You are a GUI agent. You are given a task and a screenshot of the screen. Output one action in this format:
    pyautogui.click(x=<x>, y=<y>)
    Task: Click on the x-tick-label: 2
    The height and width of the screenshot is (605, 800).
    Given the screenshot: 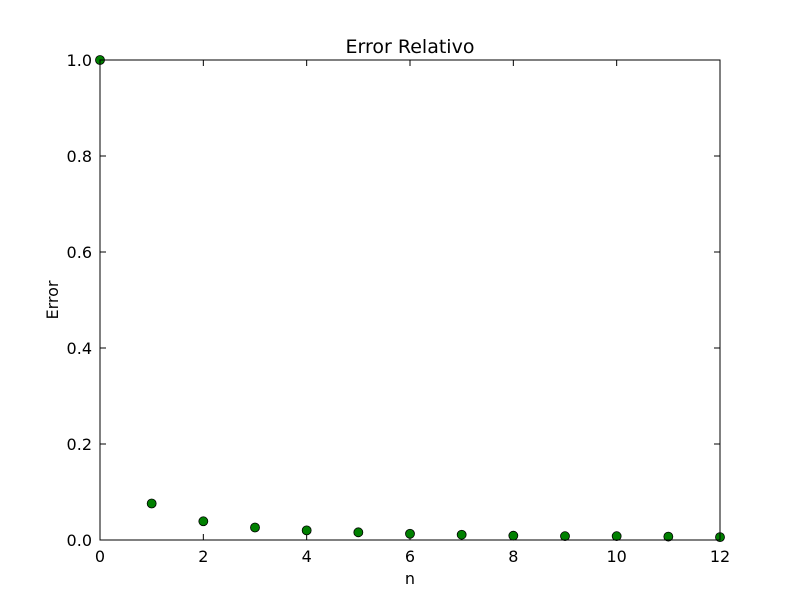 What is the action you would take?
    pyautogui.click(x=203, y=556)
    